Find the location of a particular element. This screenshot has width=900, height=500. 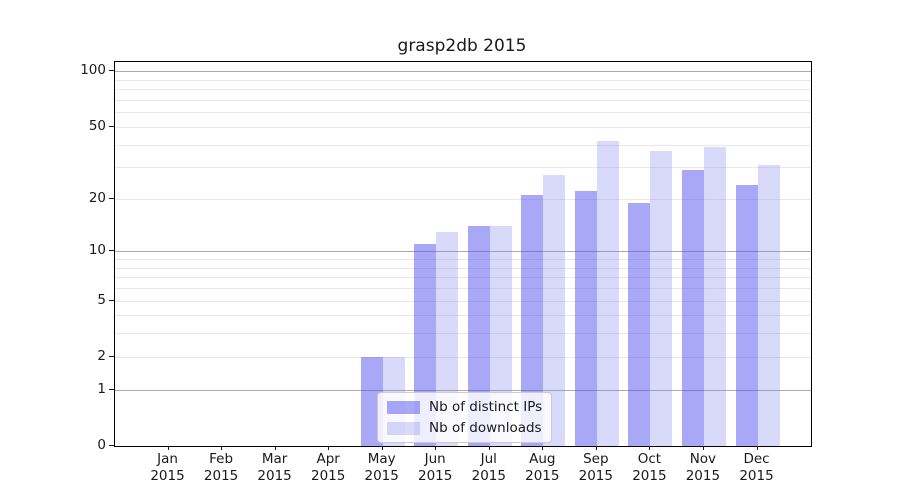

bar-distinct-ips-oct is located at coordinates (639, 324).